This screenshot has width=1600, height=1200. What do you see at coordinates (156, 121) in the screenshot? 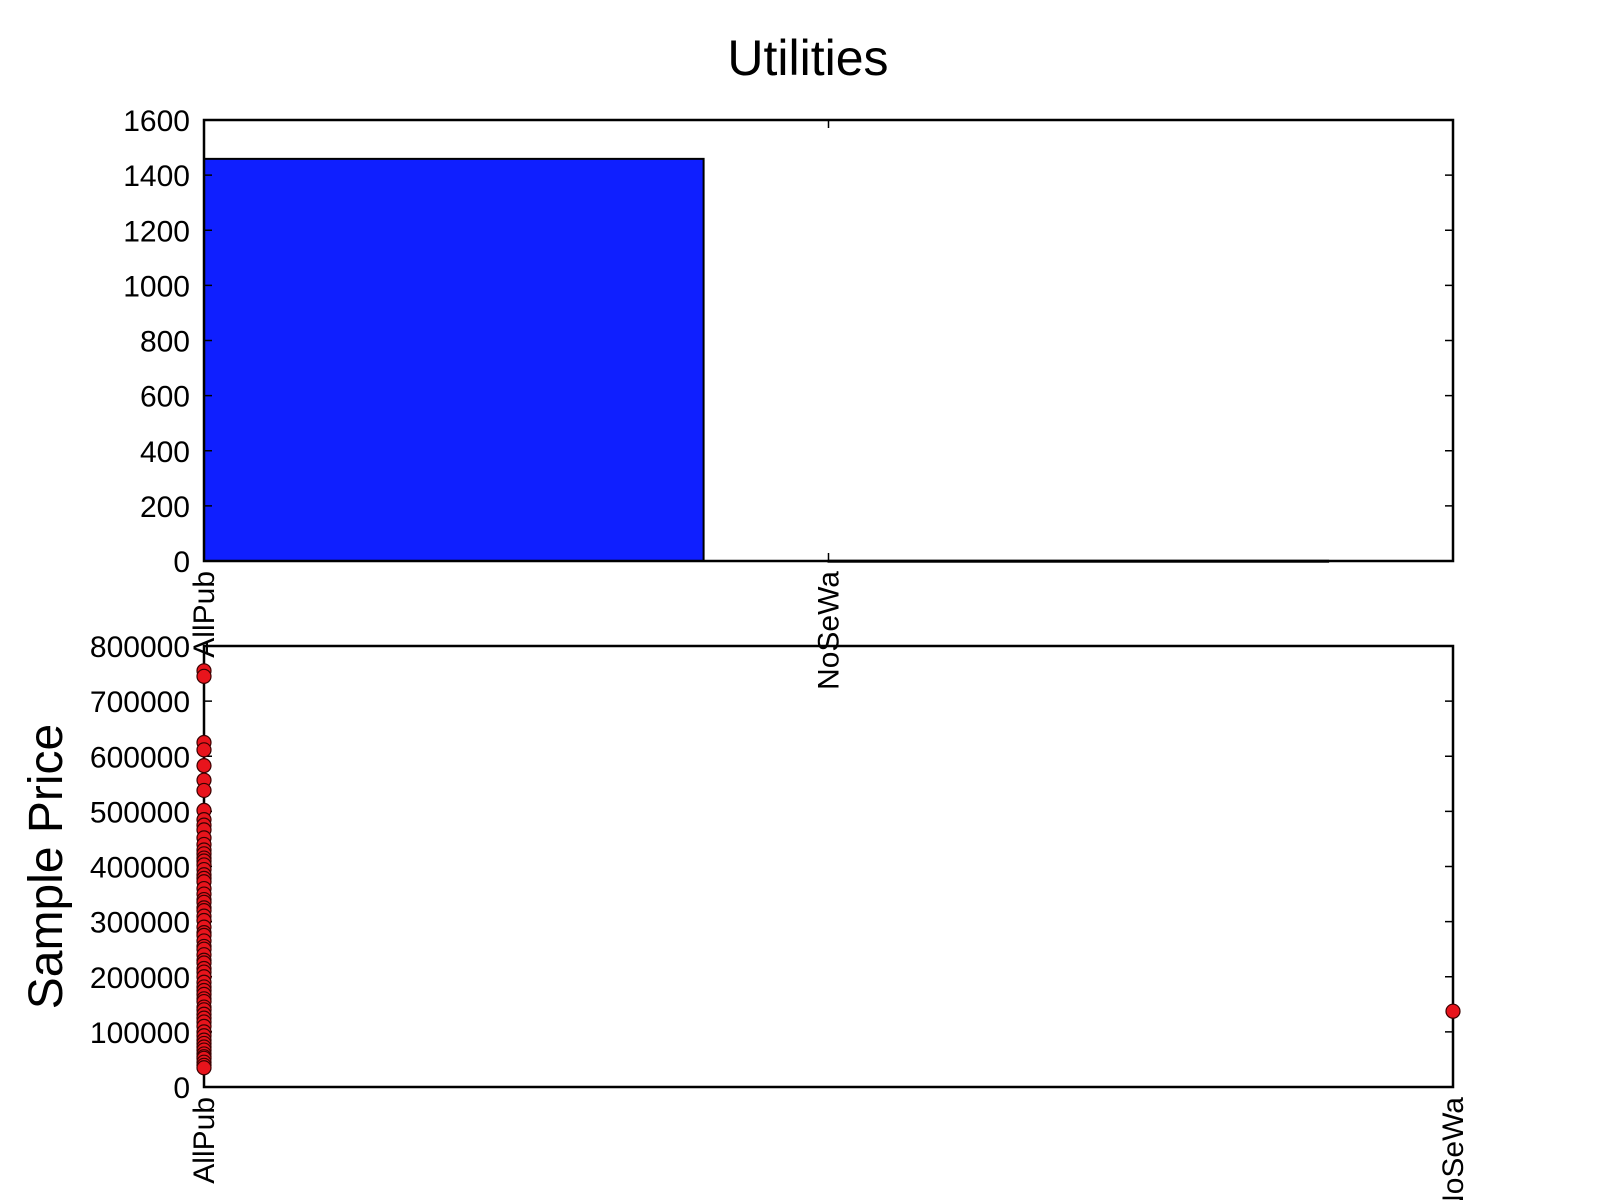
I see `y-tick-label: 1600` at bounding box center [156, 121].